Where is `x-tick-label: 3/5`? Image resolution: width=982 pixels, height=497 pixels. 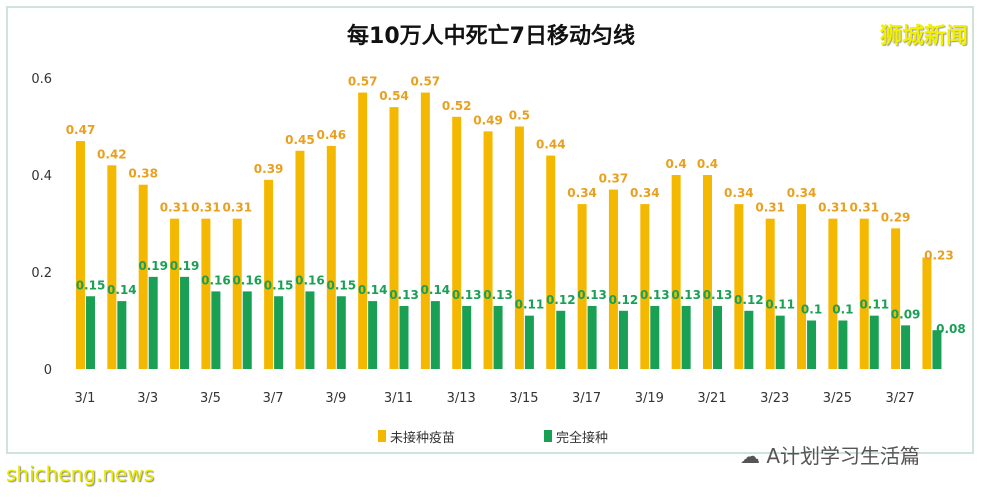 x-tick-label: 3/5 is located at coordinates (210, 398).